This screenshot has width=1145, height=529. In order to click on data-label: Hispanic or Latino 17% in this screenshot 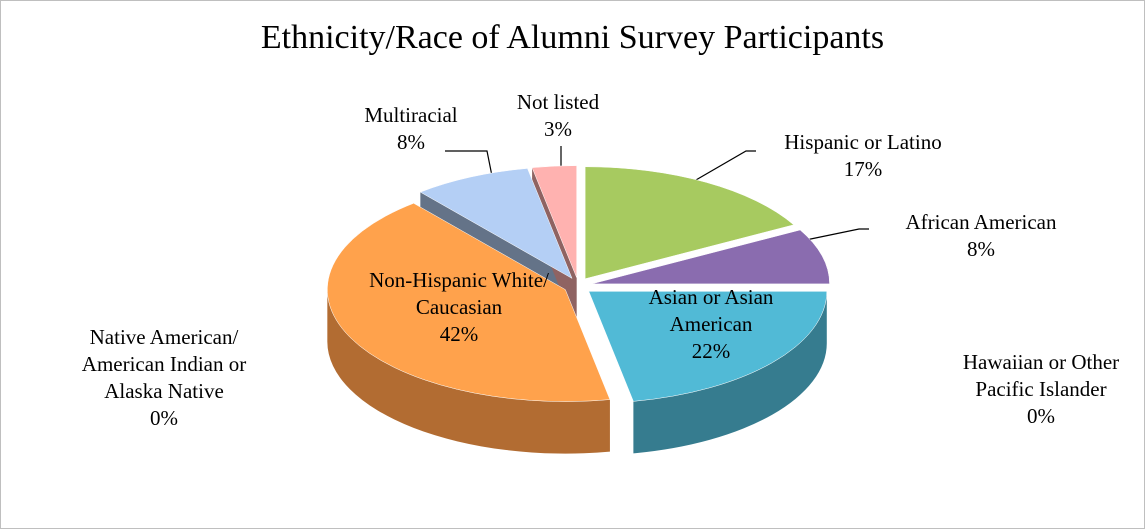, I will do `click(863, 156)`.